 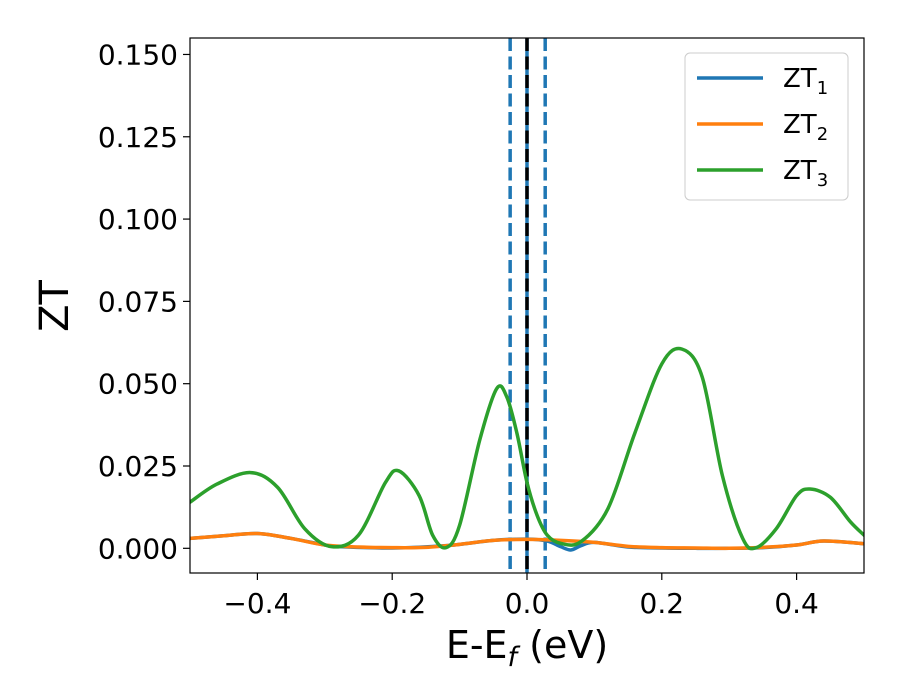 I want to click on y-tick-label: 0.100, so click(x=138, y=219).